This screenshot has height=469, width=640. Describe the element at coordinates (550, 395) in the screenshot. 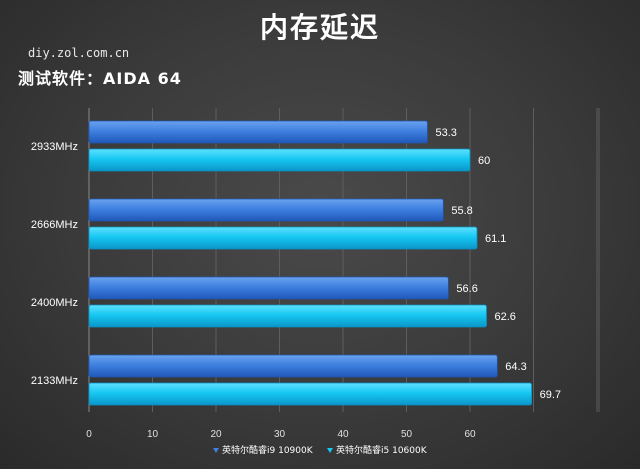

I see `data-label: 69.7` at that location.